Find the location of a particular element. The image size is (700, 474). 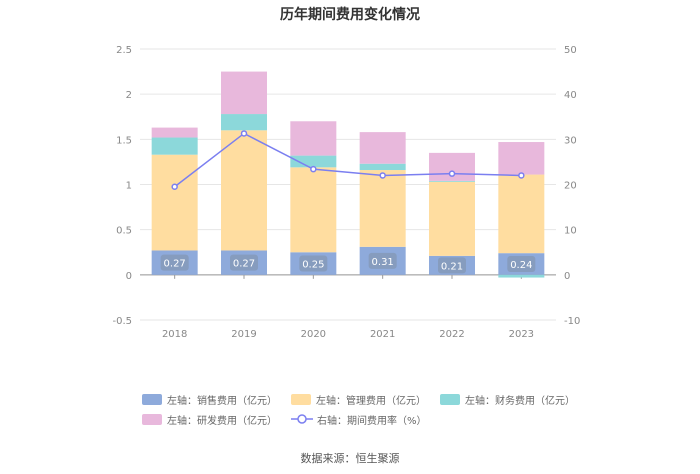

legend-item-finance: 左轴：财务费用（亿元） is located at coordinates (507, 399).